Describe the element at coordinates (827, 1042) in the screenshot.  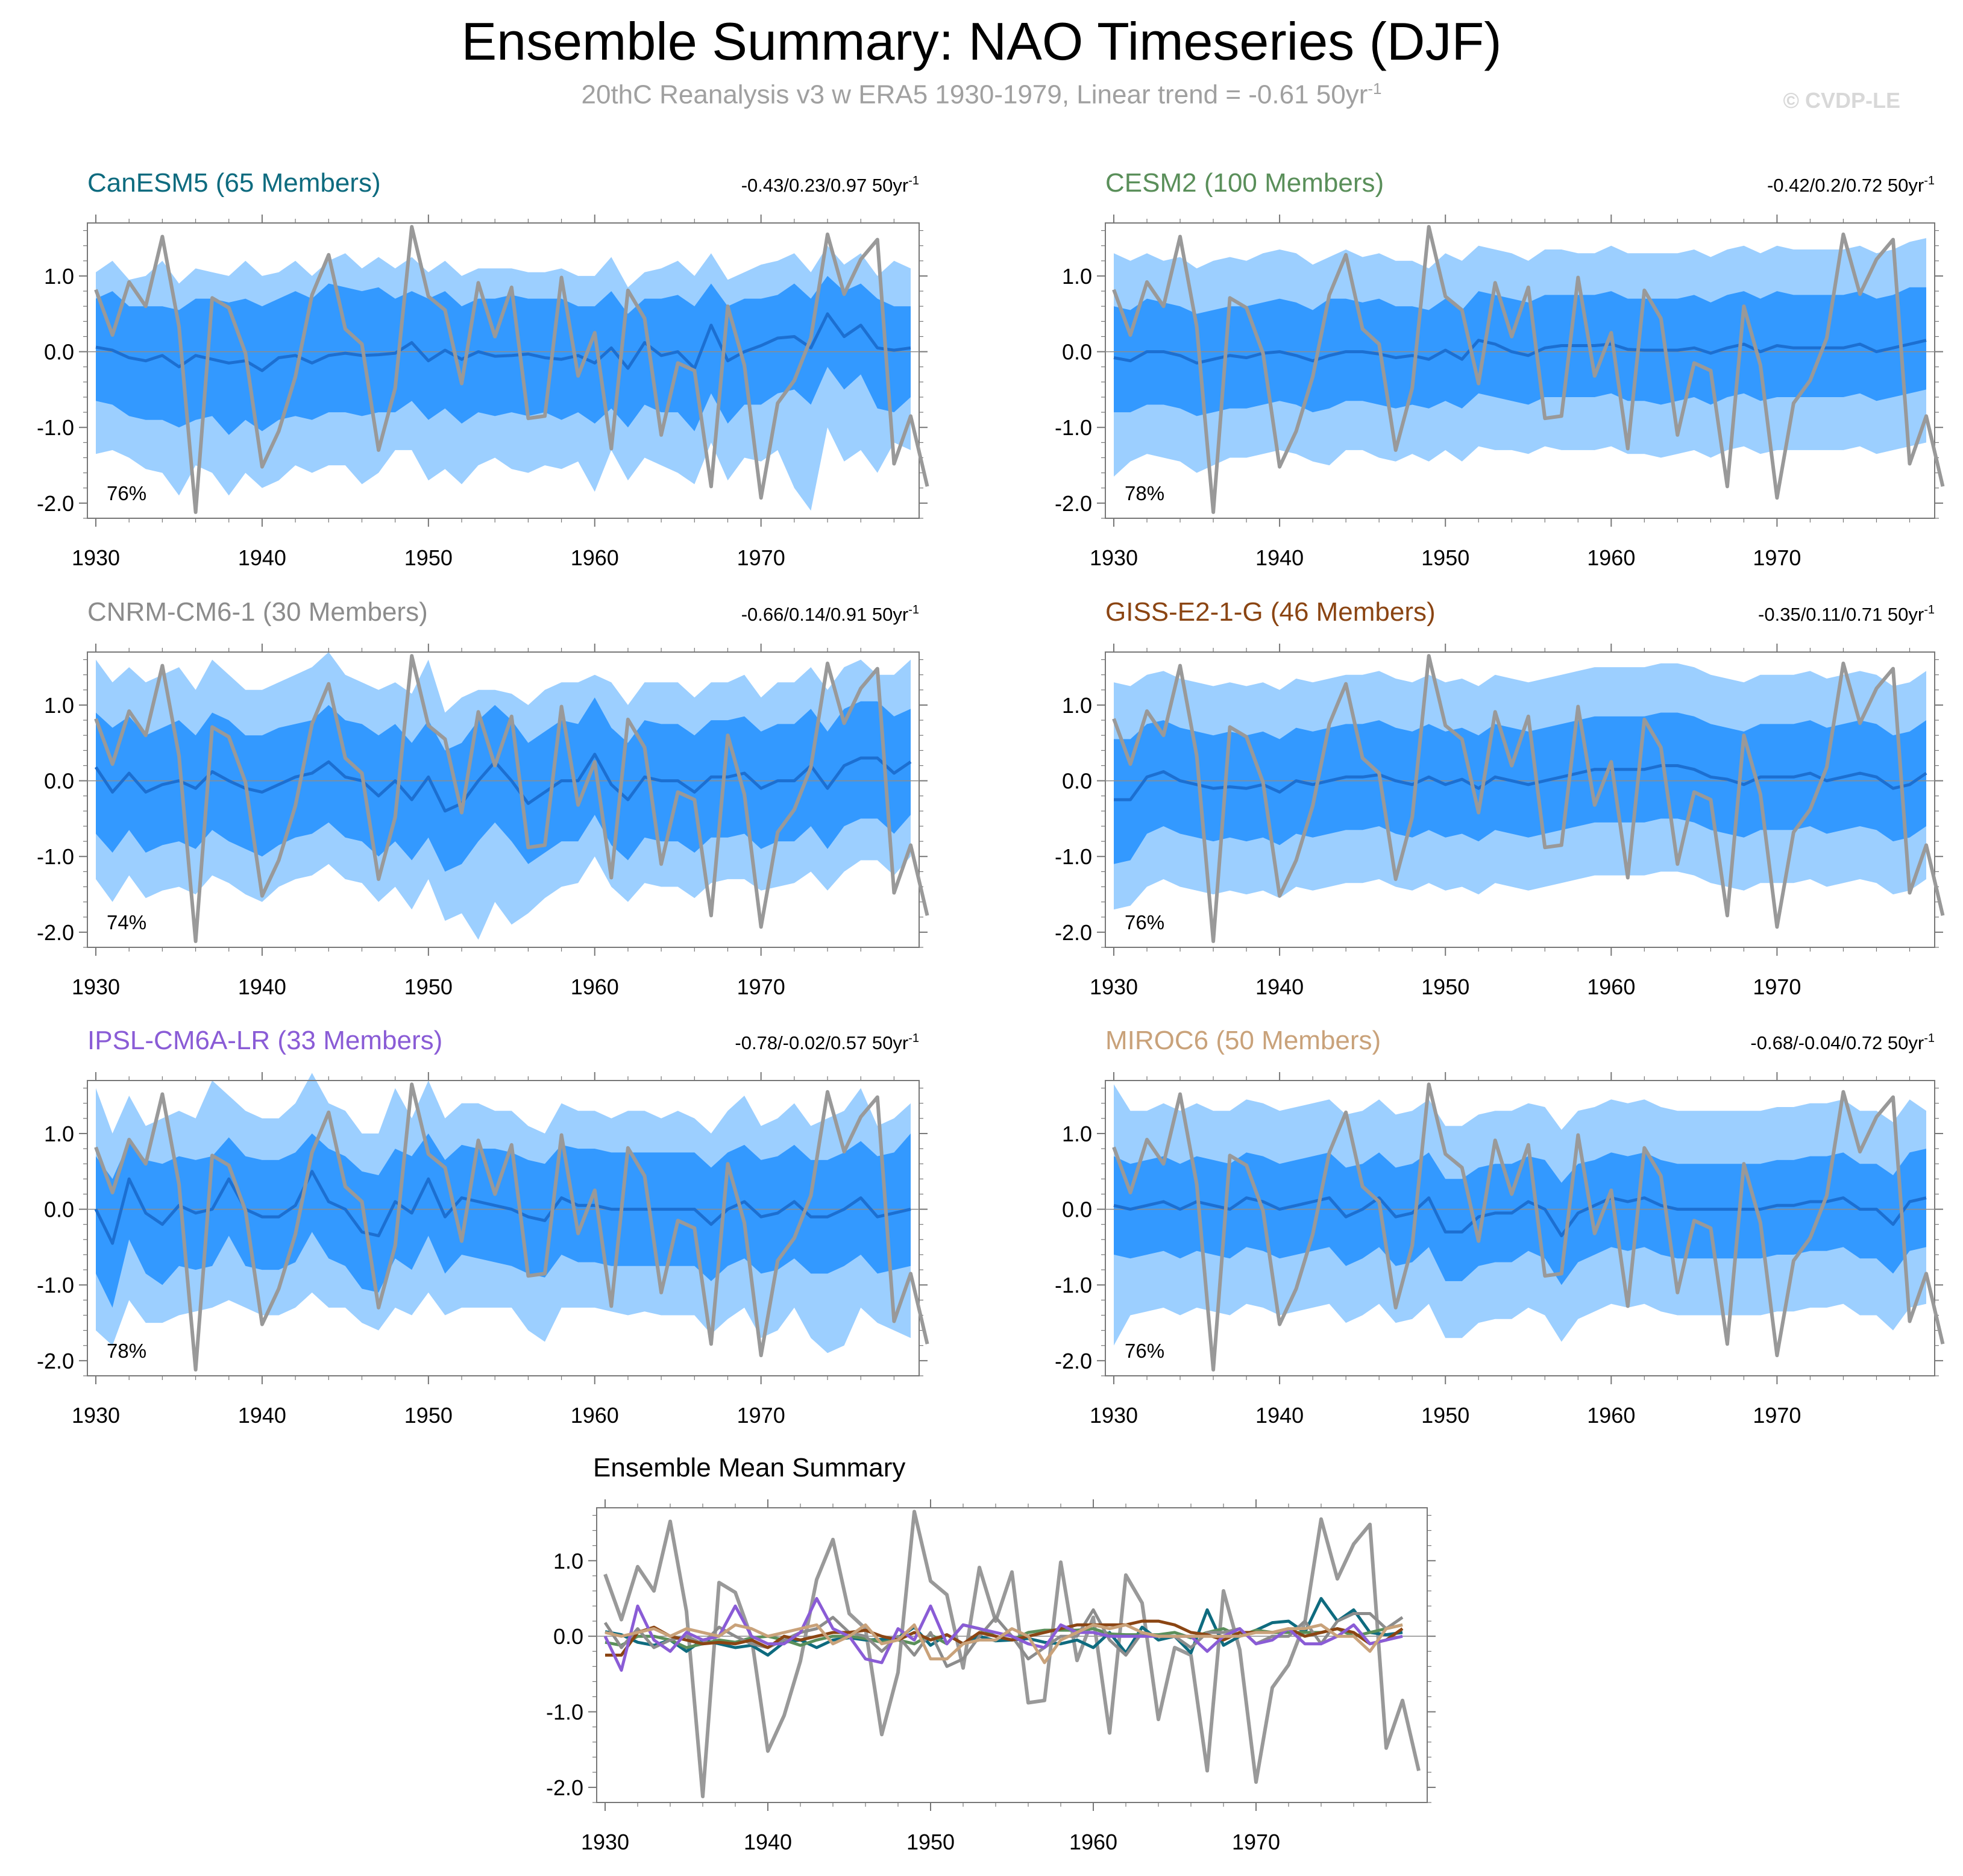
I see `trend-label: -0.78/-0.02/0.57 50yr-1` at that location.